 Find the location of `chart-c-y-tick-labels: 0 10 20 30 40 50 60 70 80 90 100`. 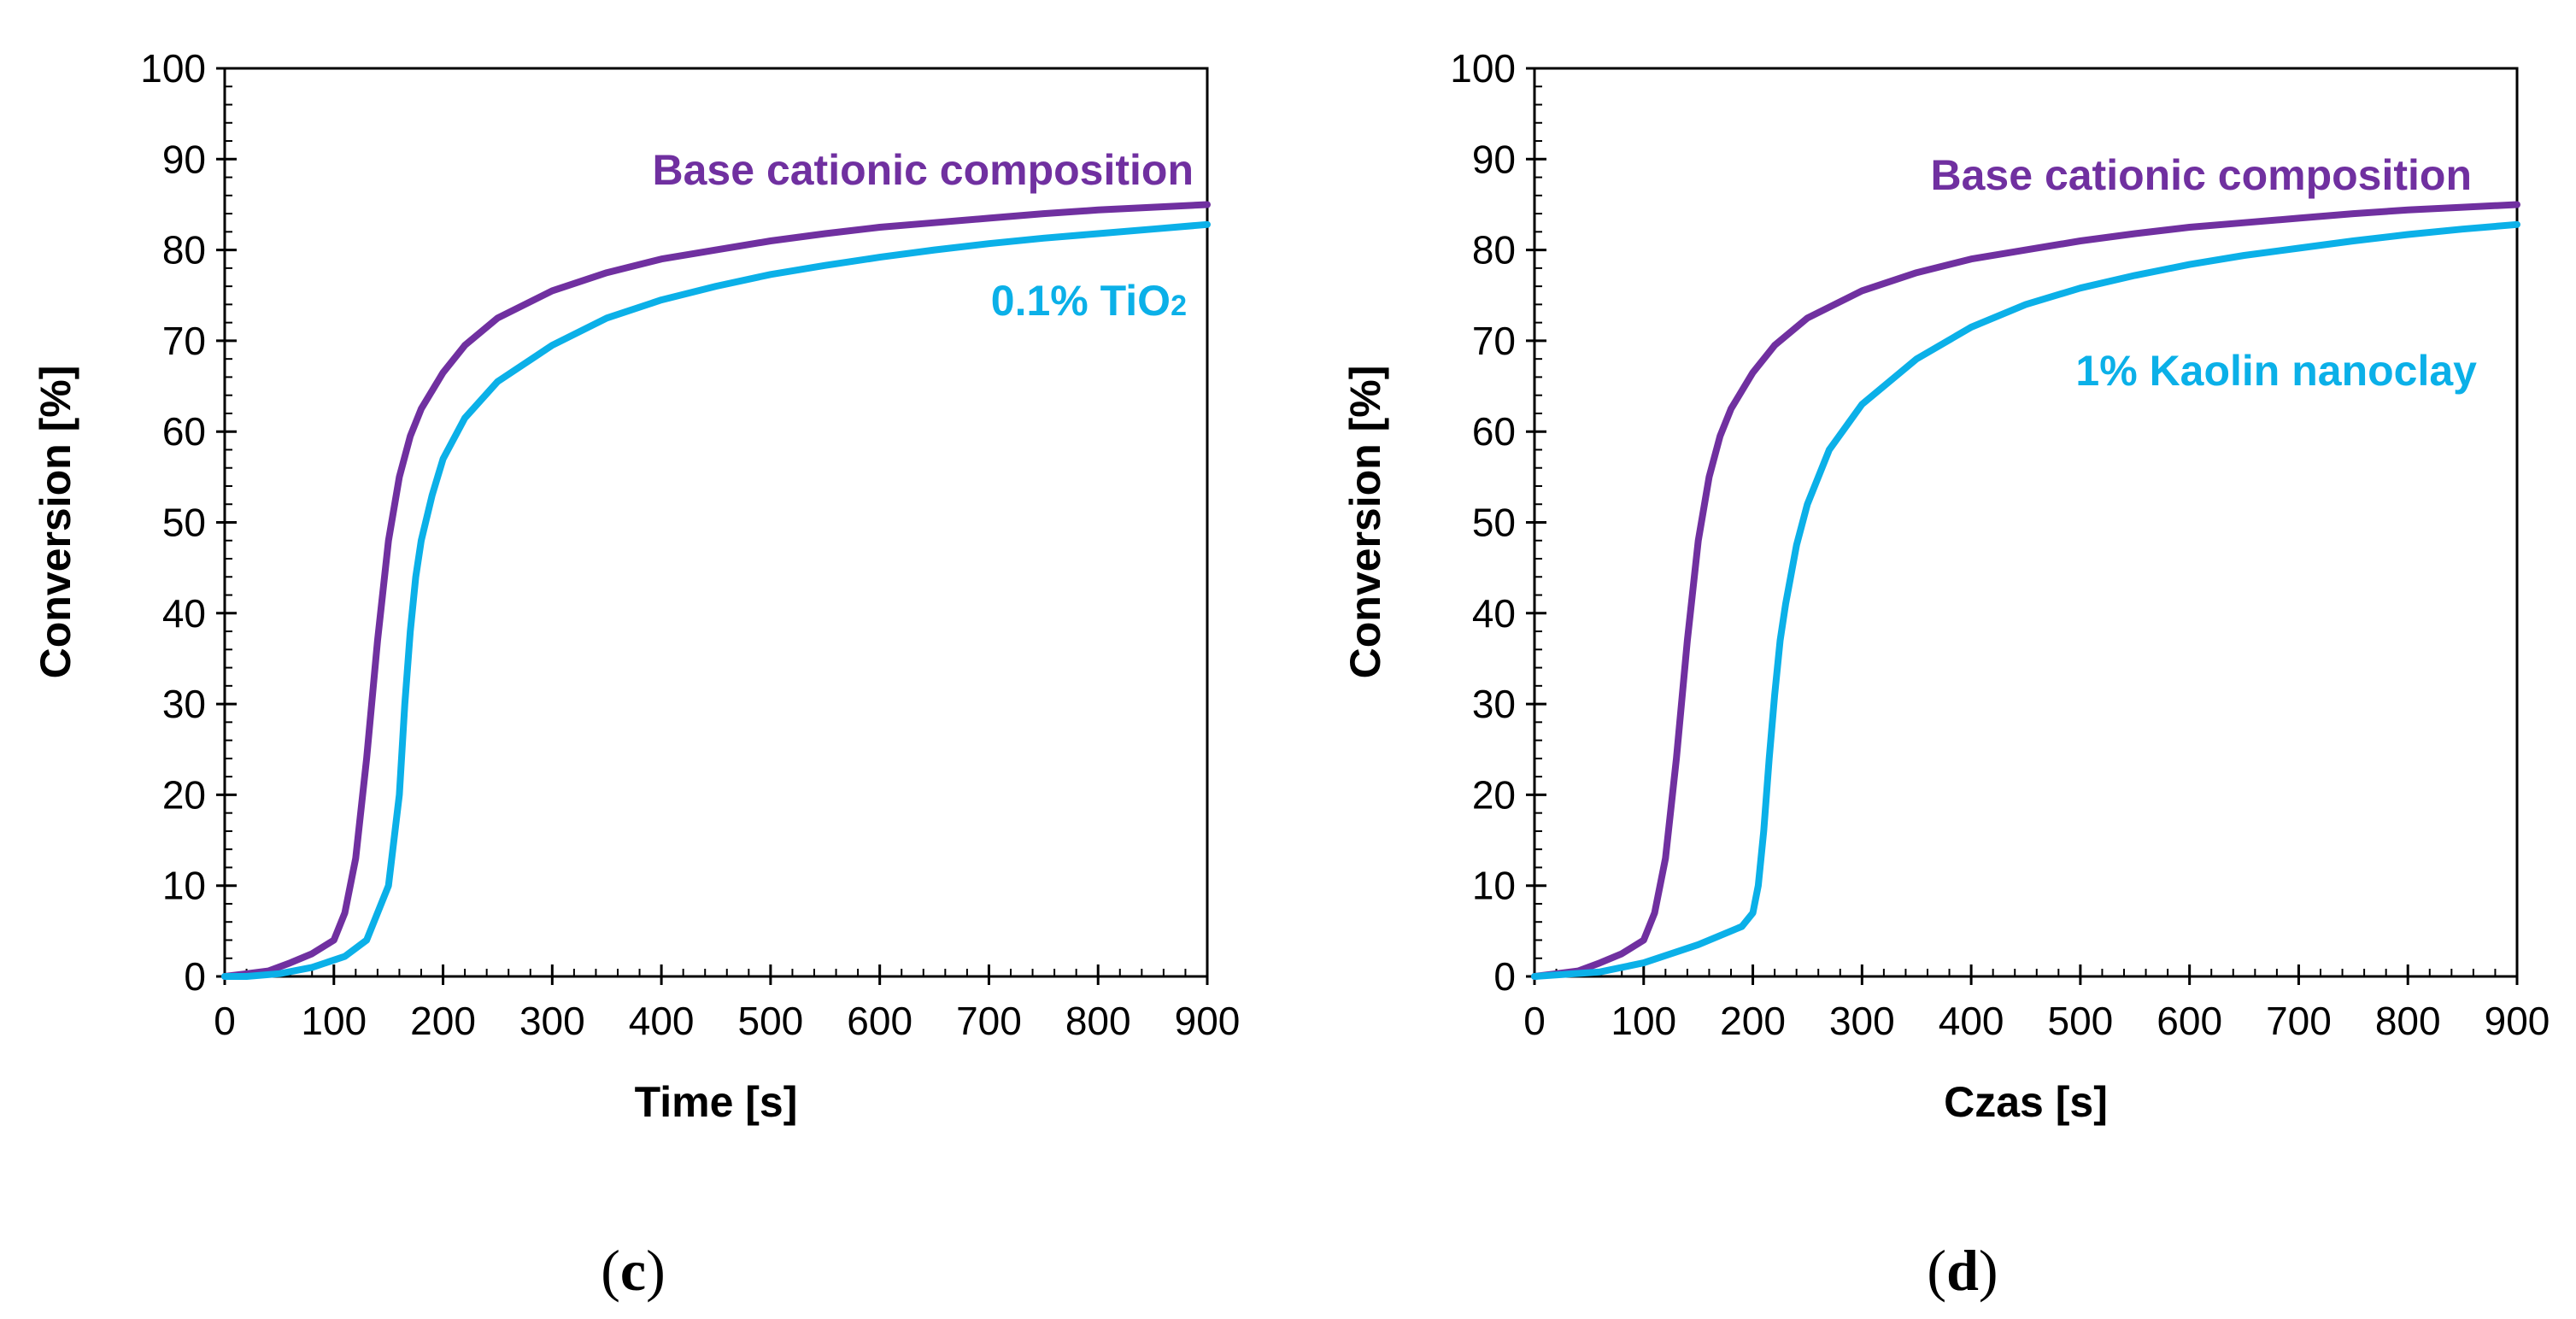

chart-c-y-tick-labels: 0 10 20 30 40 50 60 70 80 90 100 is located at coordinates (173, 522).